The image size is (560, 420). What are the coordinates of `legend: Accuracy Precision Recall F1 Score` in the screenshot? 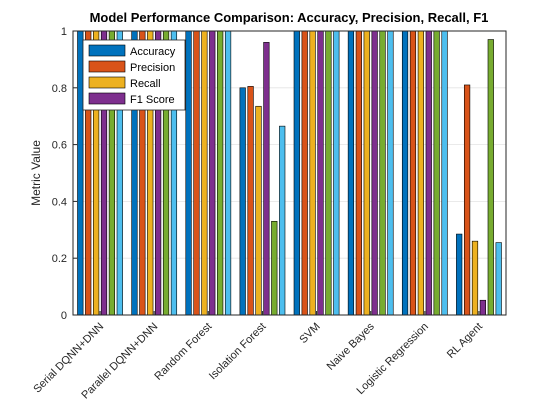 It's located at (134, 75).